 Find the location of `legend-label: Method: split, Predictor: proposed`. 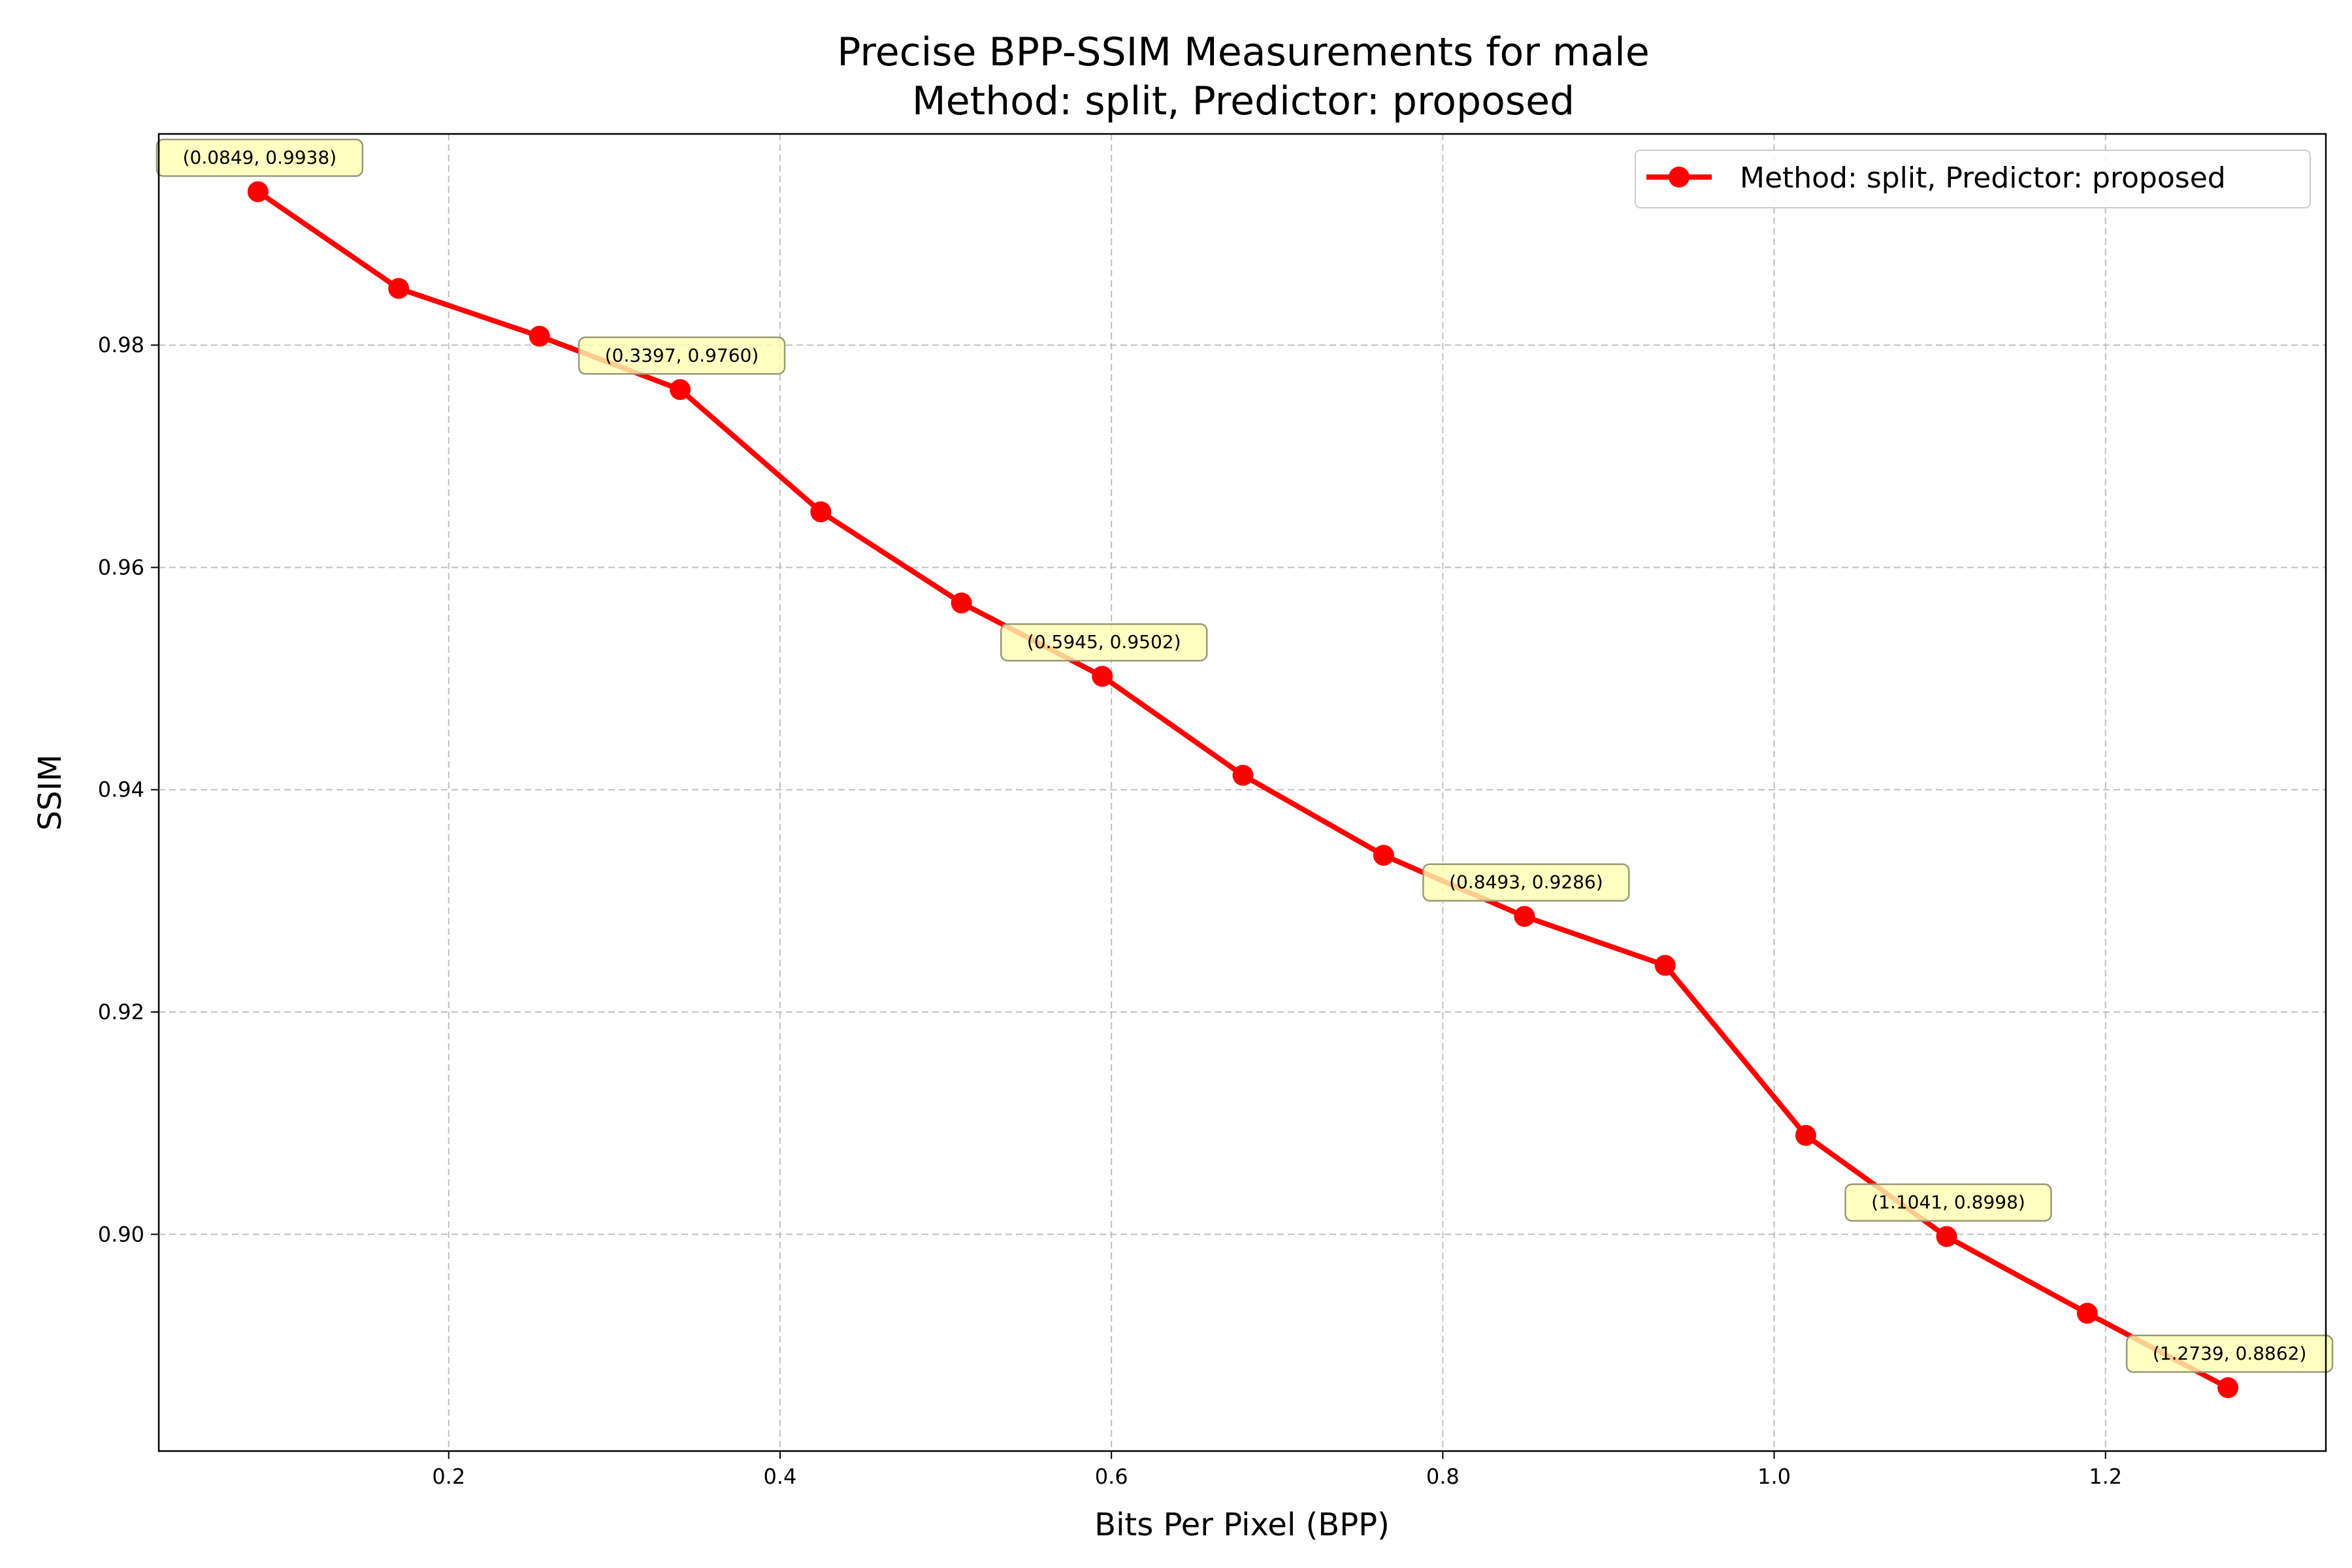

legend-label: Method: split, Predictor: proposed is located at coordinates (1983, 178).